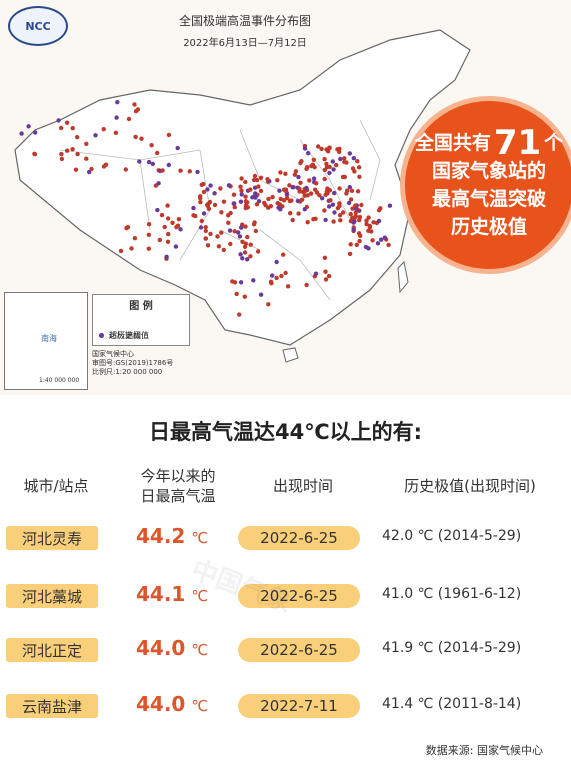 Image resolution: width=571 pixels, height=778 pixels. I want to click on row-temp-unit: ℃, so click(200, 650).